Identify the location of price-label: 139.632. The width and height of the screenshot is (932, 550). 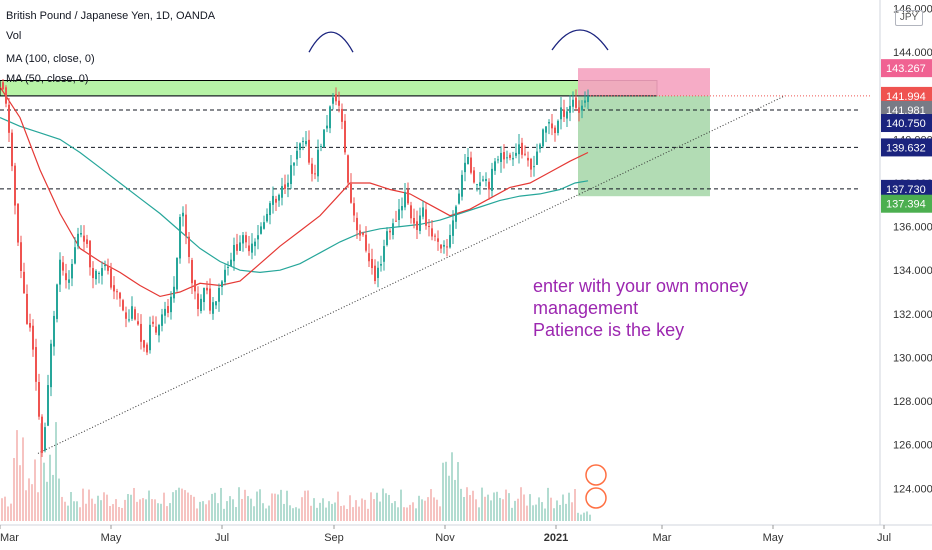
(906, 148).